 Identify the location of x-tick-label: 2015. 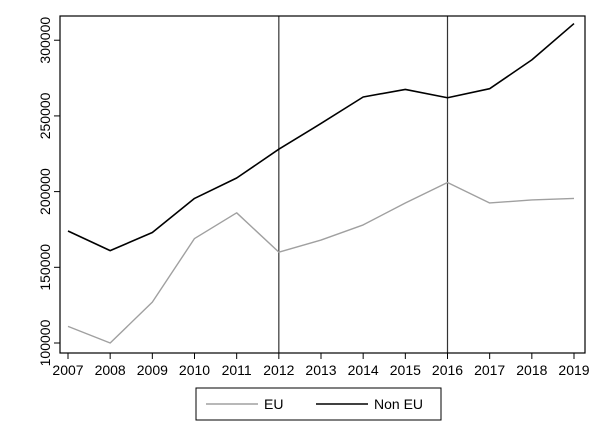
(405, 370).